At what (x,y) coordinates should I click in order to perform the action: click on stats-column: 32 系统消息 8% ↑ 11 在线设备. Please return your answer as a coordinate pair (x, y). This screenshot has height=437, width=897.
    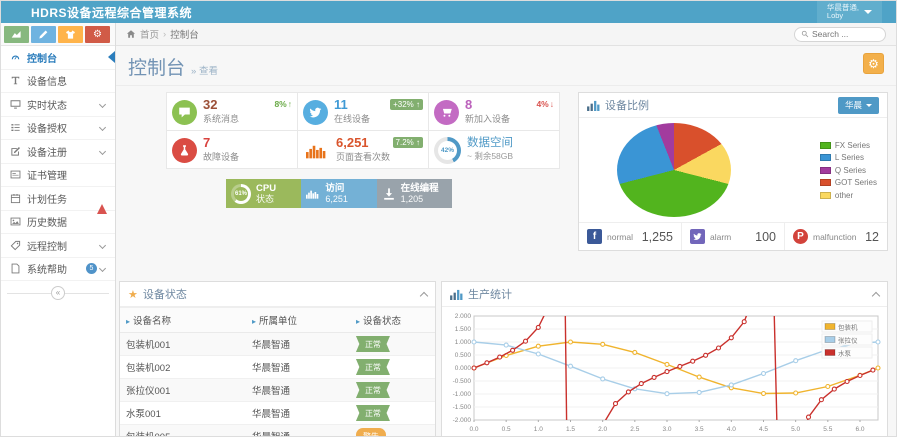
    Looking at the image, I should click on (352, 150).